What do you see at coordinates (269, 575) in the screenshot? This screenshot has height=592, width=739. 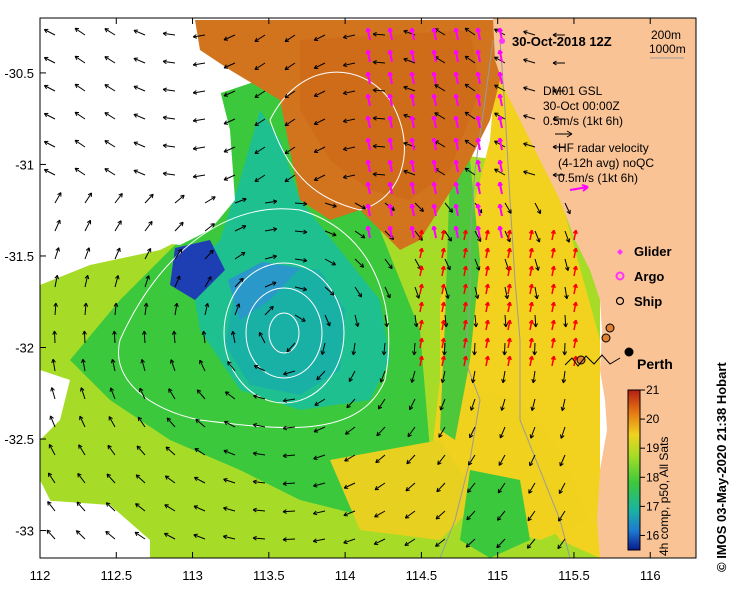 I see `x-tick-label-3: 113.5` at bounding box center [269, 575].